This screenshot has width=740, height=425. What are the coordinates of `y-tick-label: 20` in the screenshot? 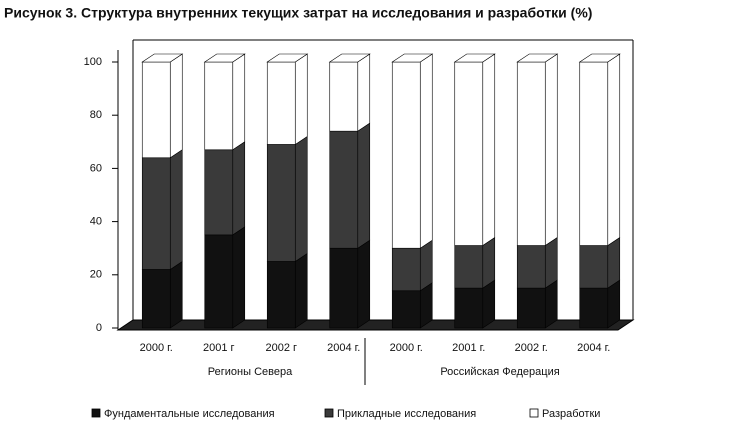 It's located at (96, 275).